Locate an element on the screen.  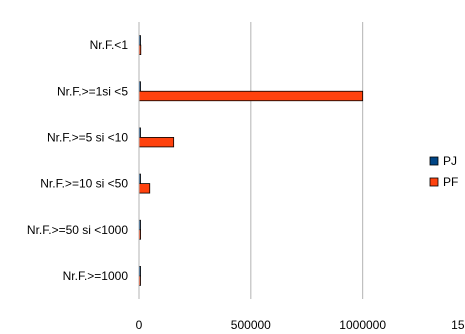
x-tick-label: 0 is located at coordinates (139, 325).